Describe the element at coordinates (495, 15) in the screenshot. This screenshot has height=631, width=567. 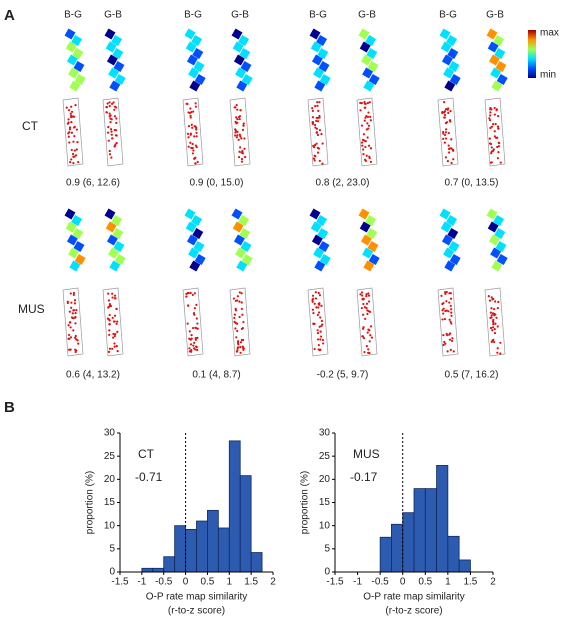
I see `column-label: G-B` at that location.